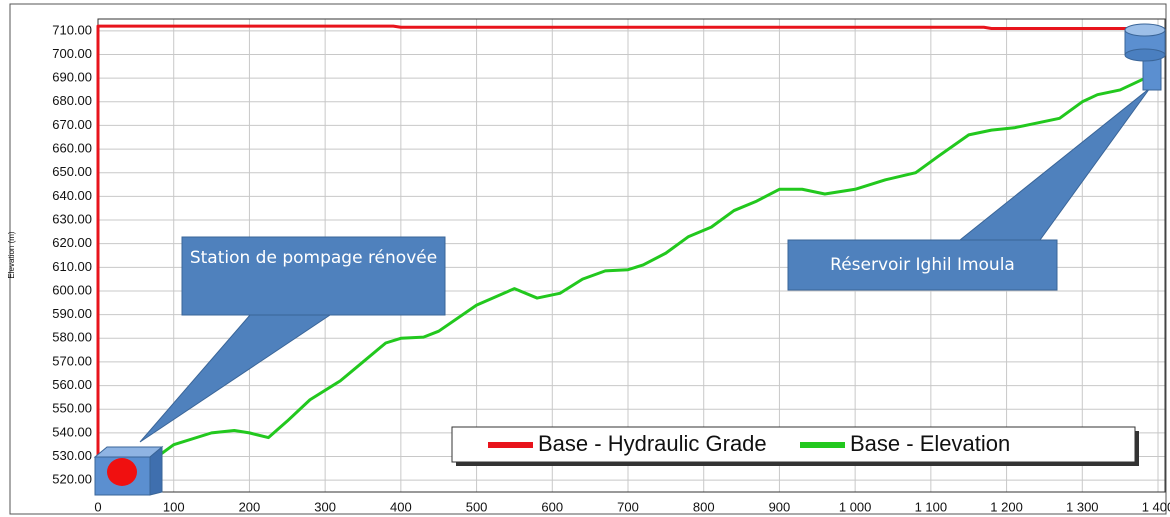  Describe the element at coordinates (72, 53) in the screenshot. I see `y-tick-label: 700.00` at that location.